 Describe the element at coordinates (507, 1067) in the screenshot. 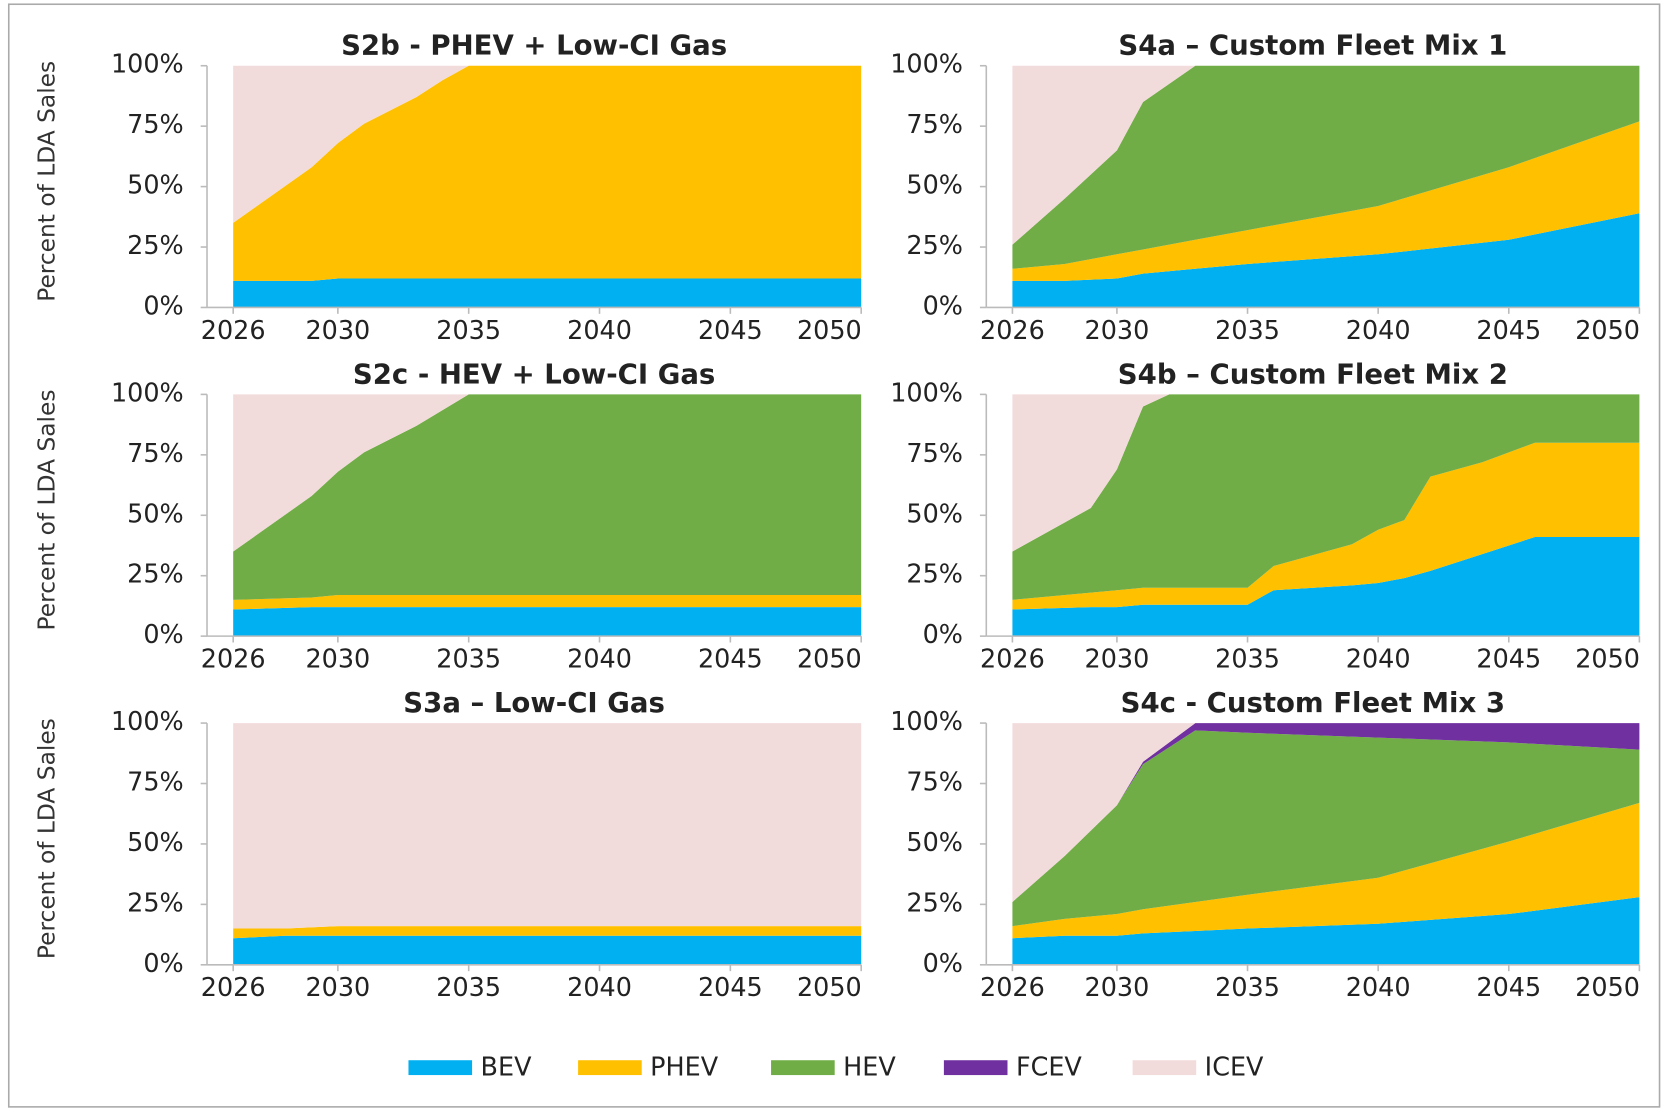

I see `legend-label: BEV` at that location.